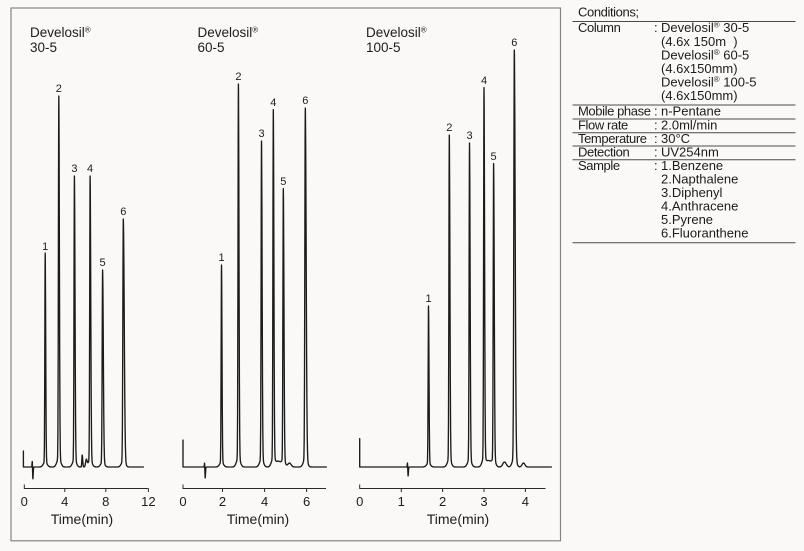 The image size is (804, 551). What do you see at coordinates (699, 179) in the screenshot?
I see `svg-text: 2.Napthalene` at bounding box center [699, 179].